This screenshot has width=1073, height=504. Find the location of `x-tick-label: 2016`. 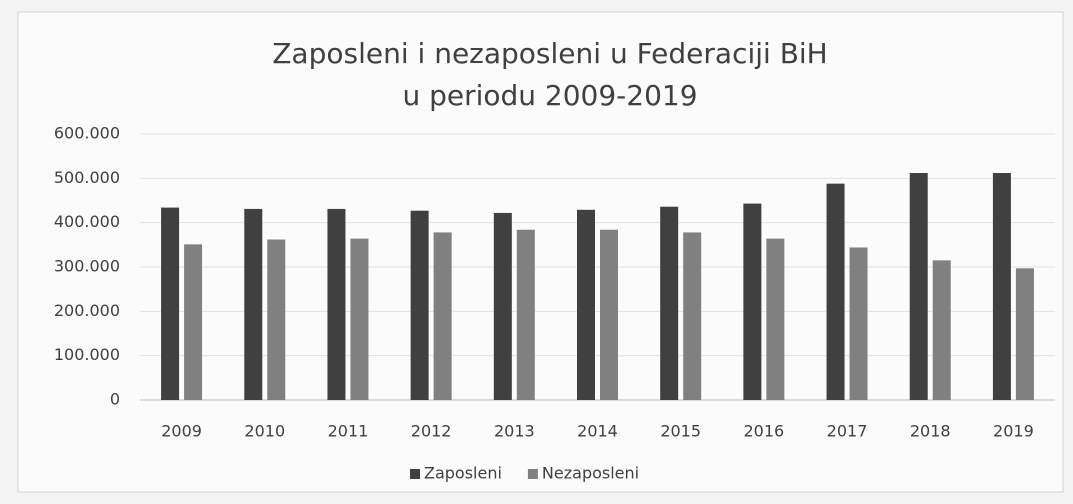

x-tick-label: 2016 is located at coordinates (764, 431).